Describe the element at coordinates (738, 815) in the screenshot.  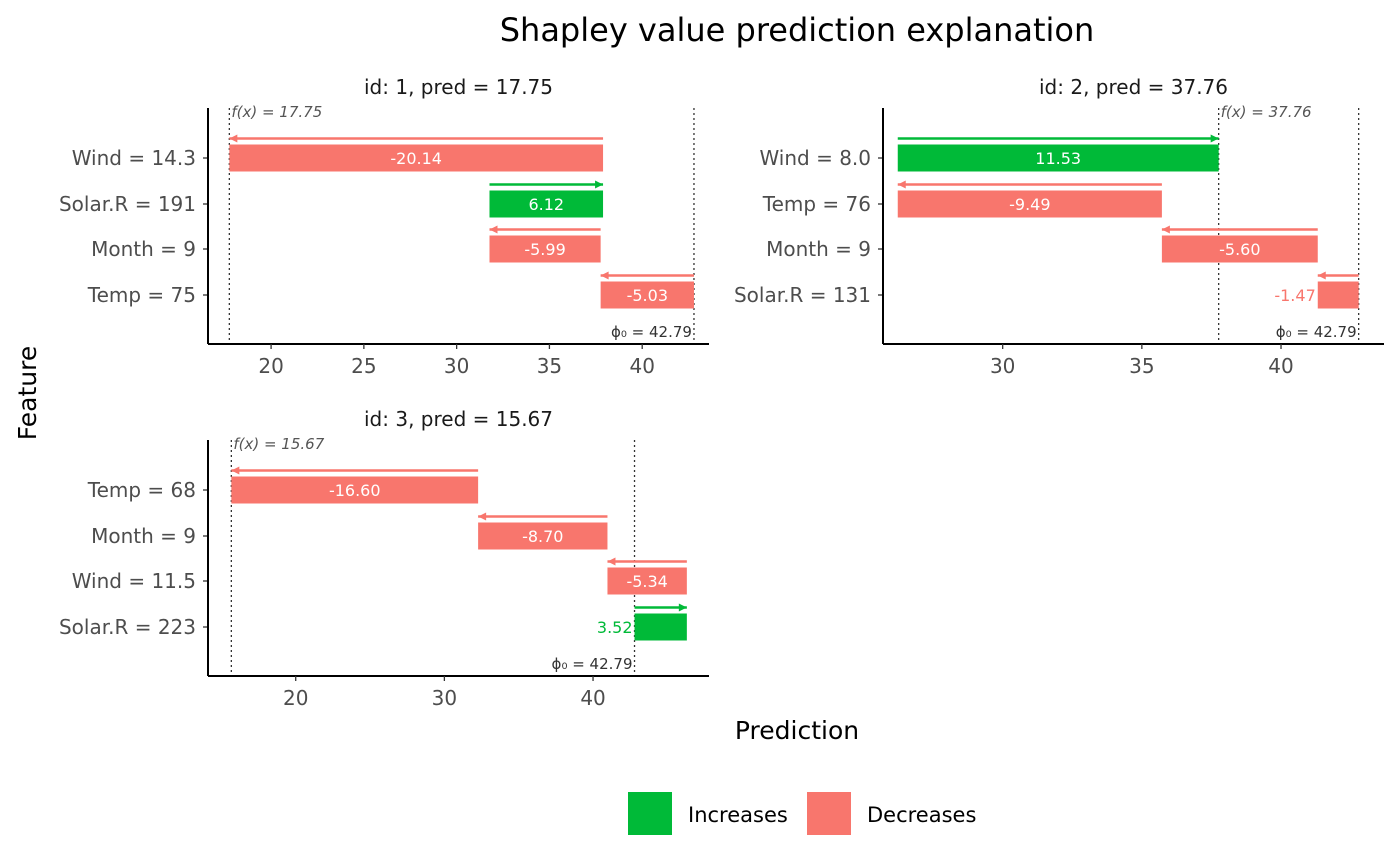
I see `legend-label-increases: Increases` at that location.